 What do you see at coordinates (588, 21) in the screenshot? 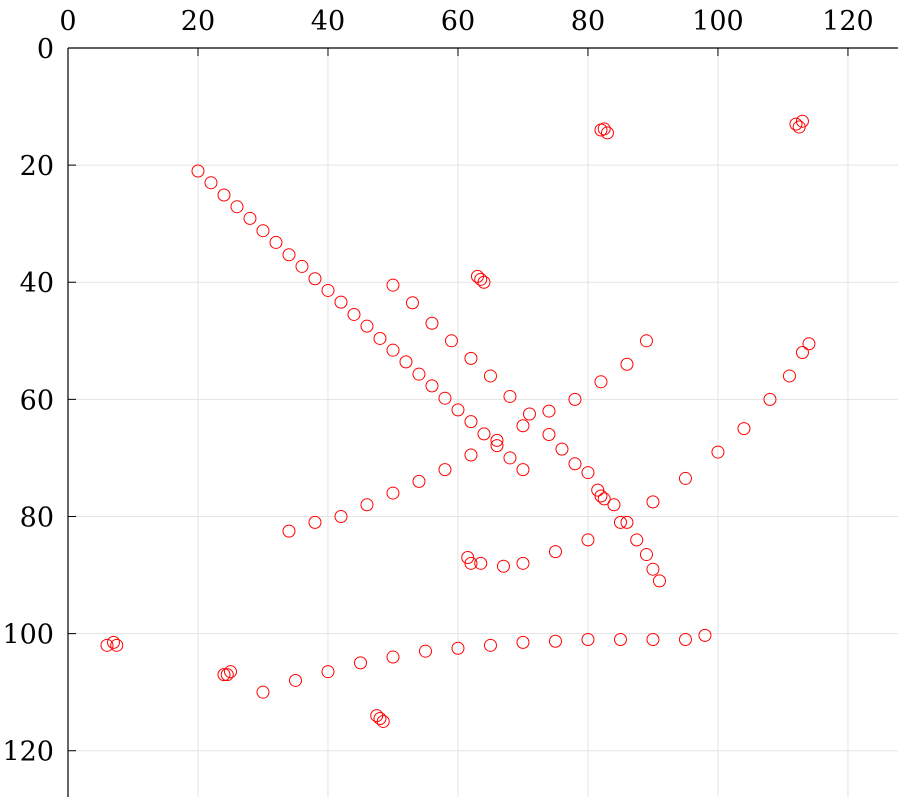
I see `x-tick-label: 80` at bounding box center [588, 21].